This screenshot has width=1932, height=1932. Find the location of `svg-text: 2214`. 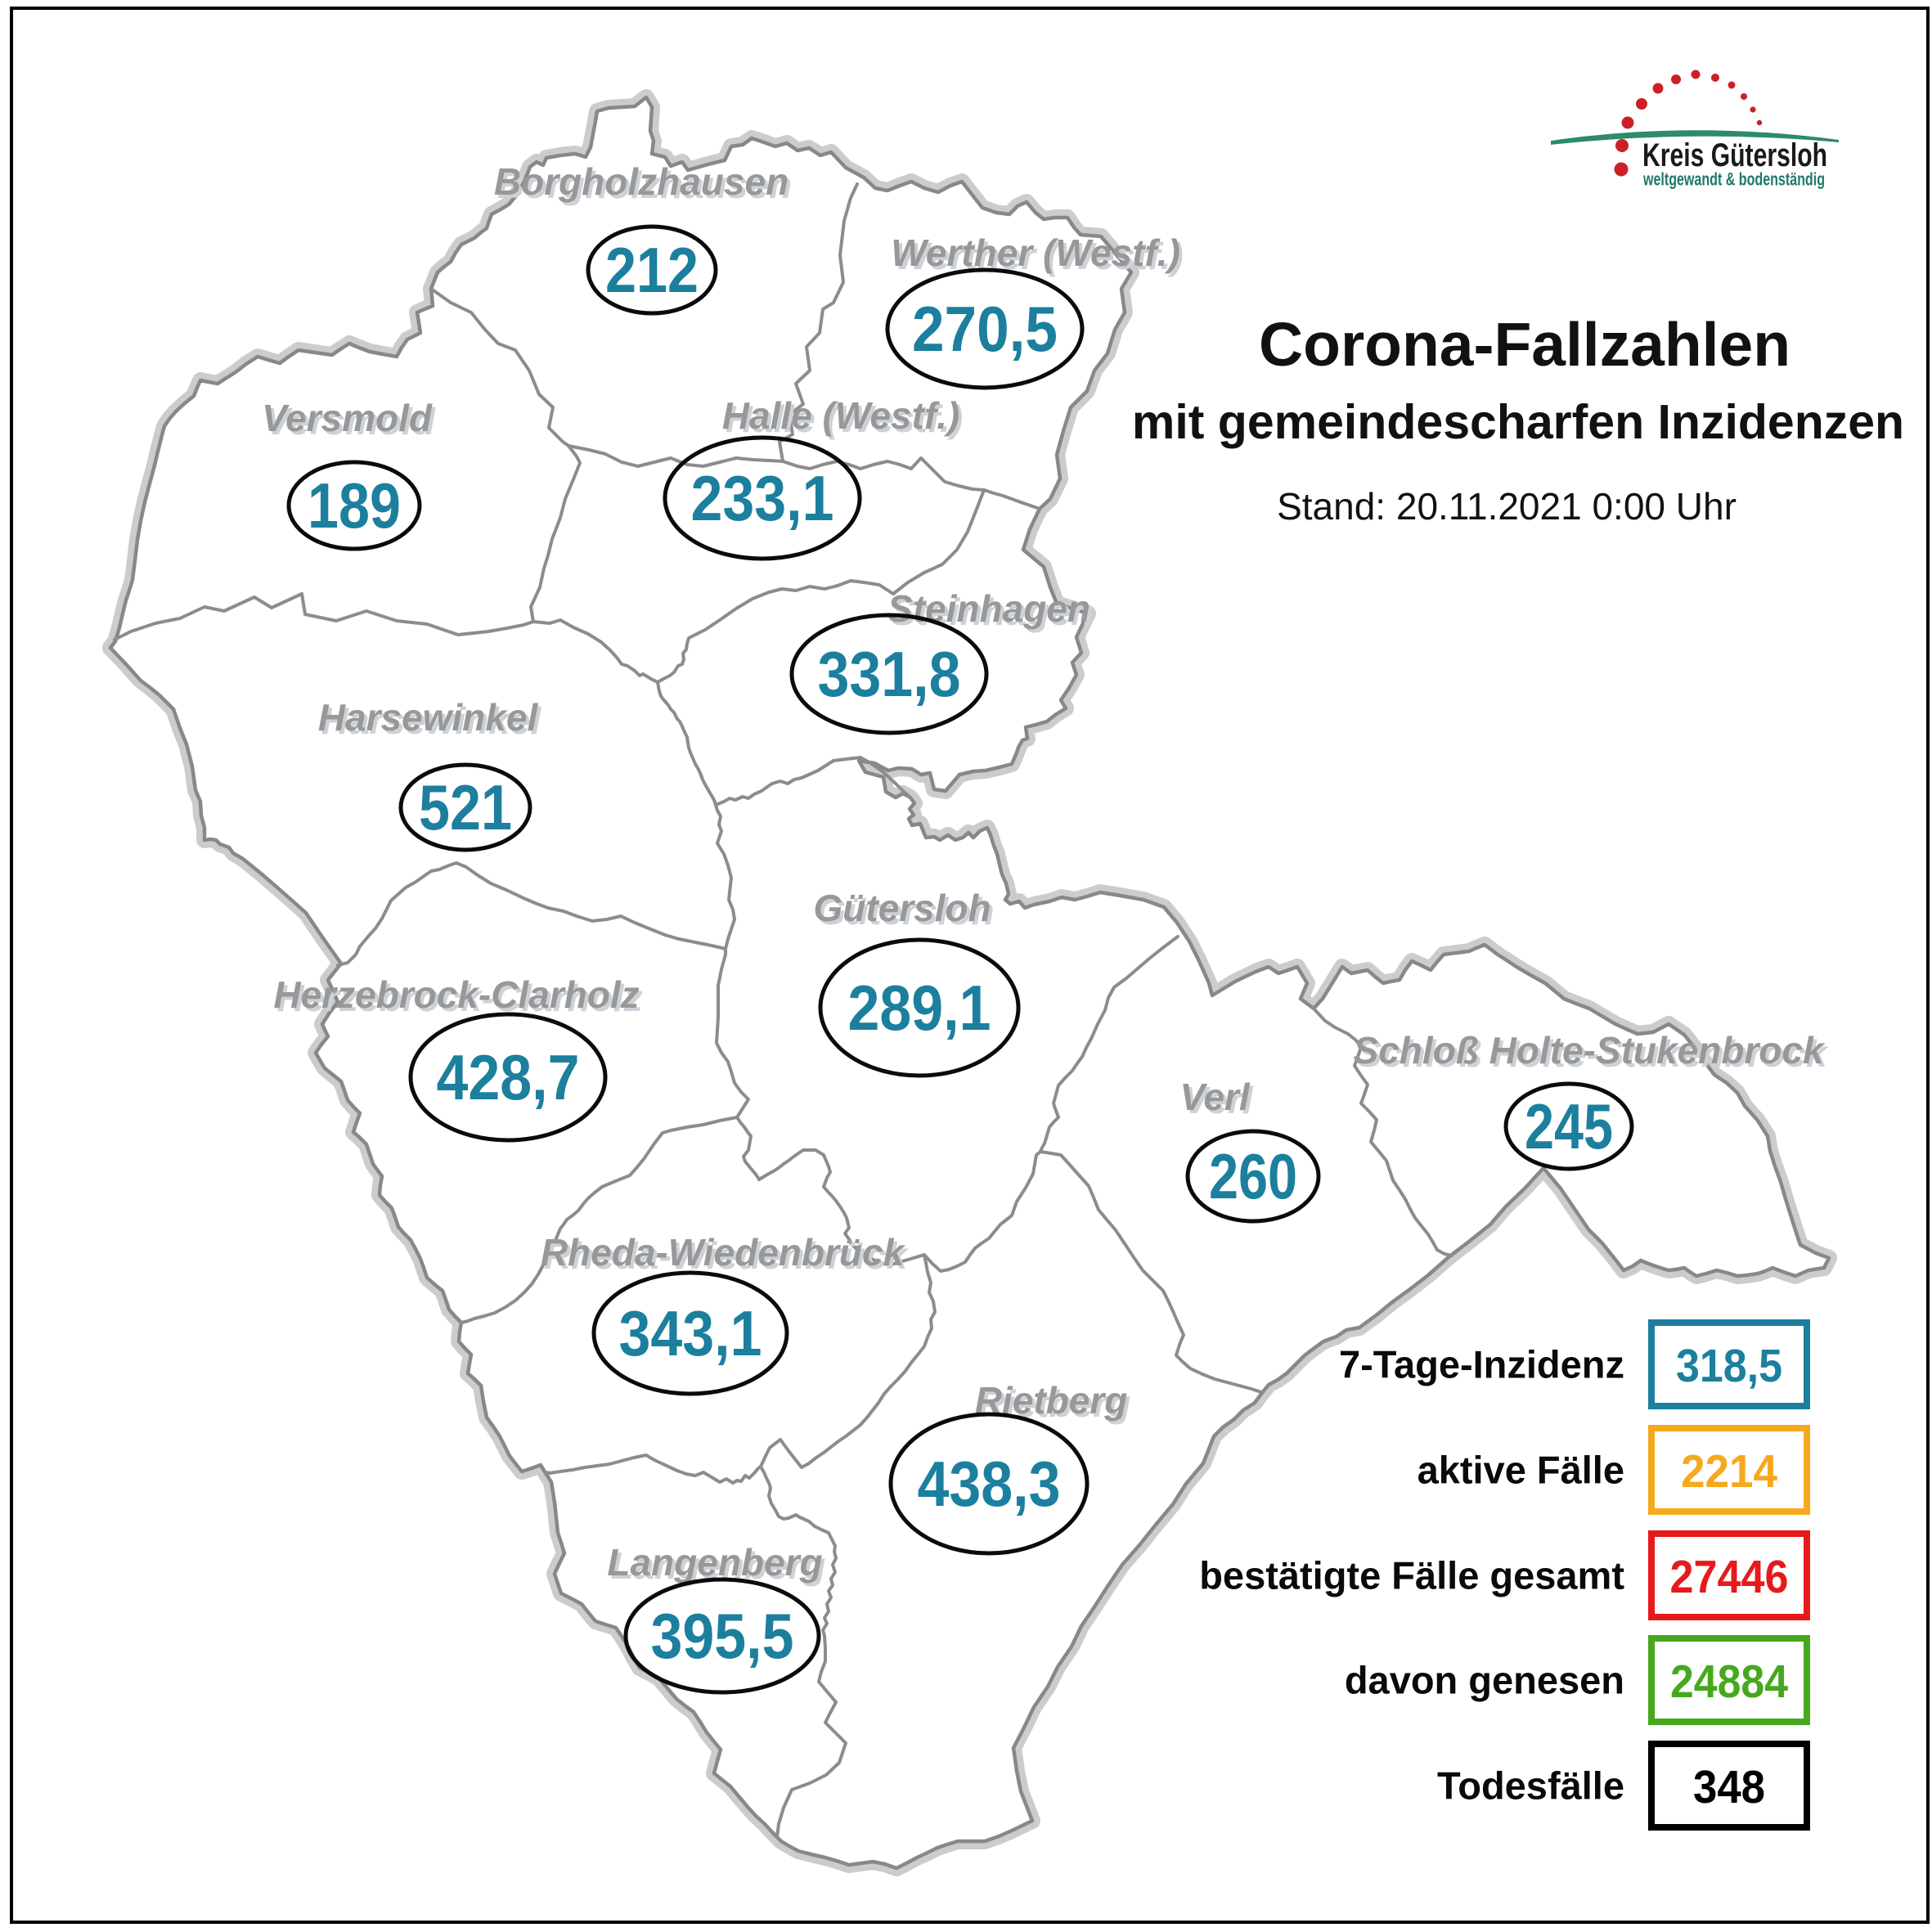

svg-text: 2214 is located at coordinates (1729, 1471).